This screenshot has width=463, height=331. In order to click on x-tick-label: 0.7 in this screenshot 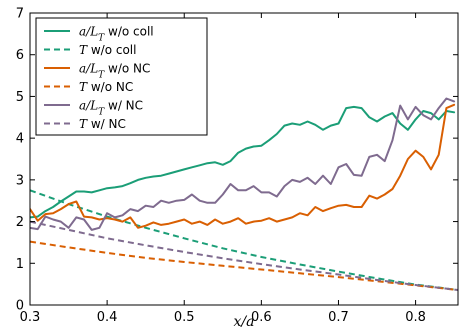, I will do `click(338, 317)`.